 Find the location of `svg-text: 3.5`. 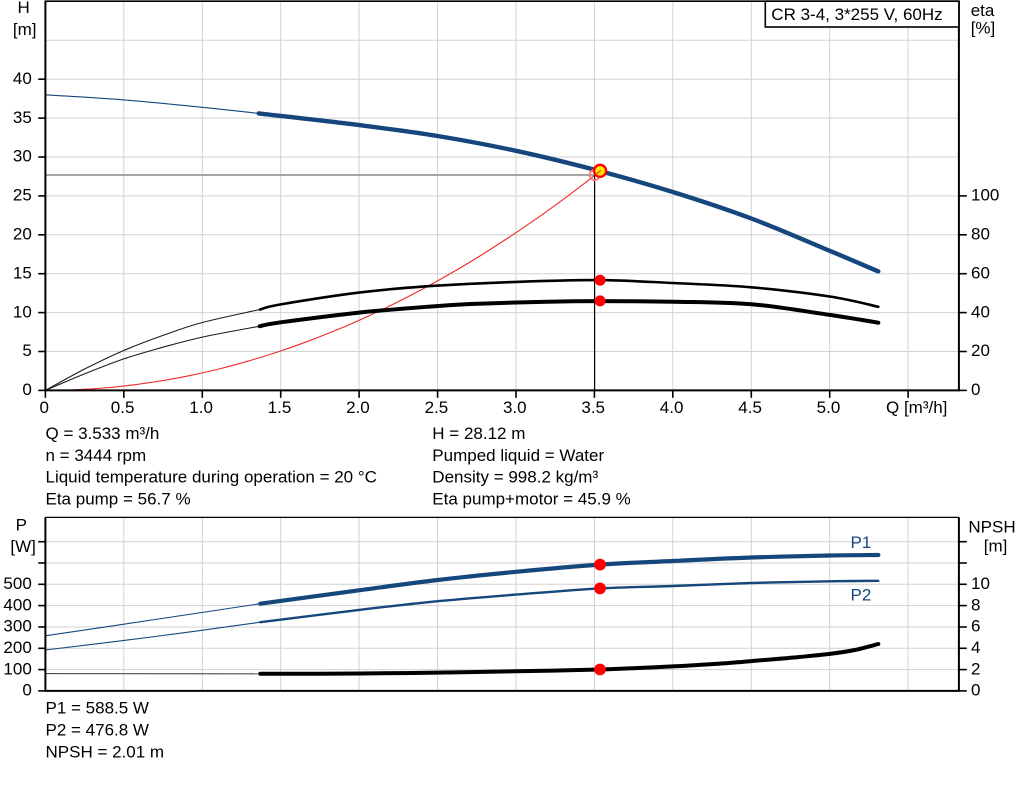

svg-text: 3.5 is located at coordinates (593, 407).